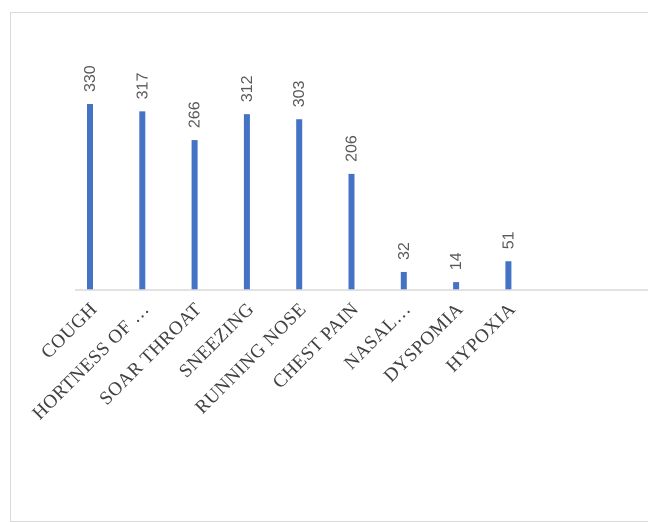 The width and height of the screenshot is (648, 522). What do you see at coordinates (403, 280) in the screenshot?
I see `bar-nasal` at bounding box center [403, 280].